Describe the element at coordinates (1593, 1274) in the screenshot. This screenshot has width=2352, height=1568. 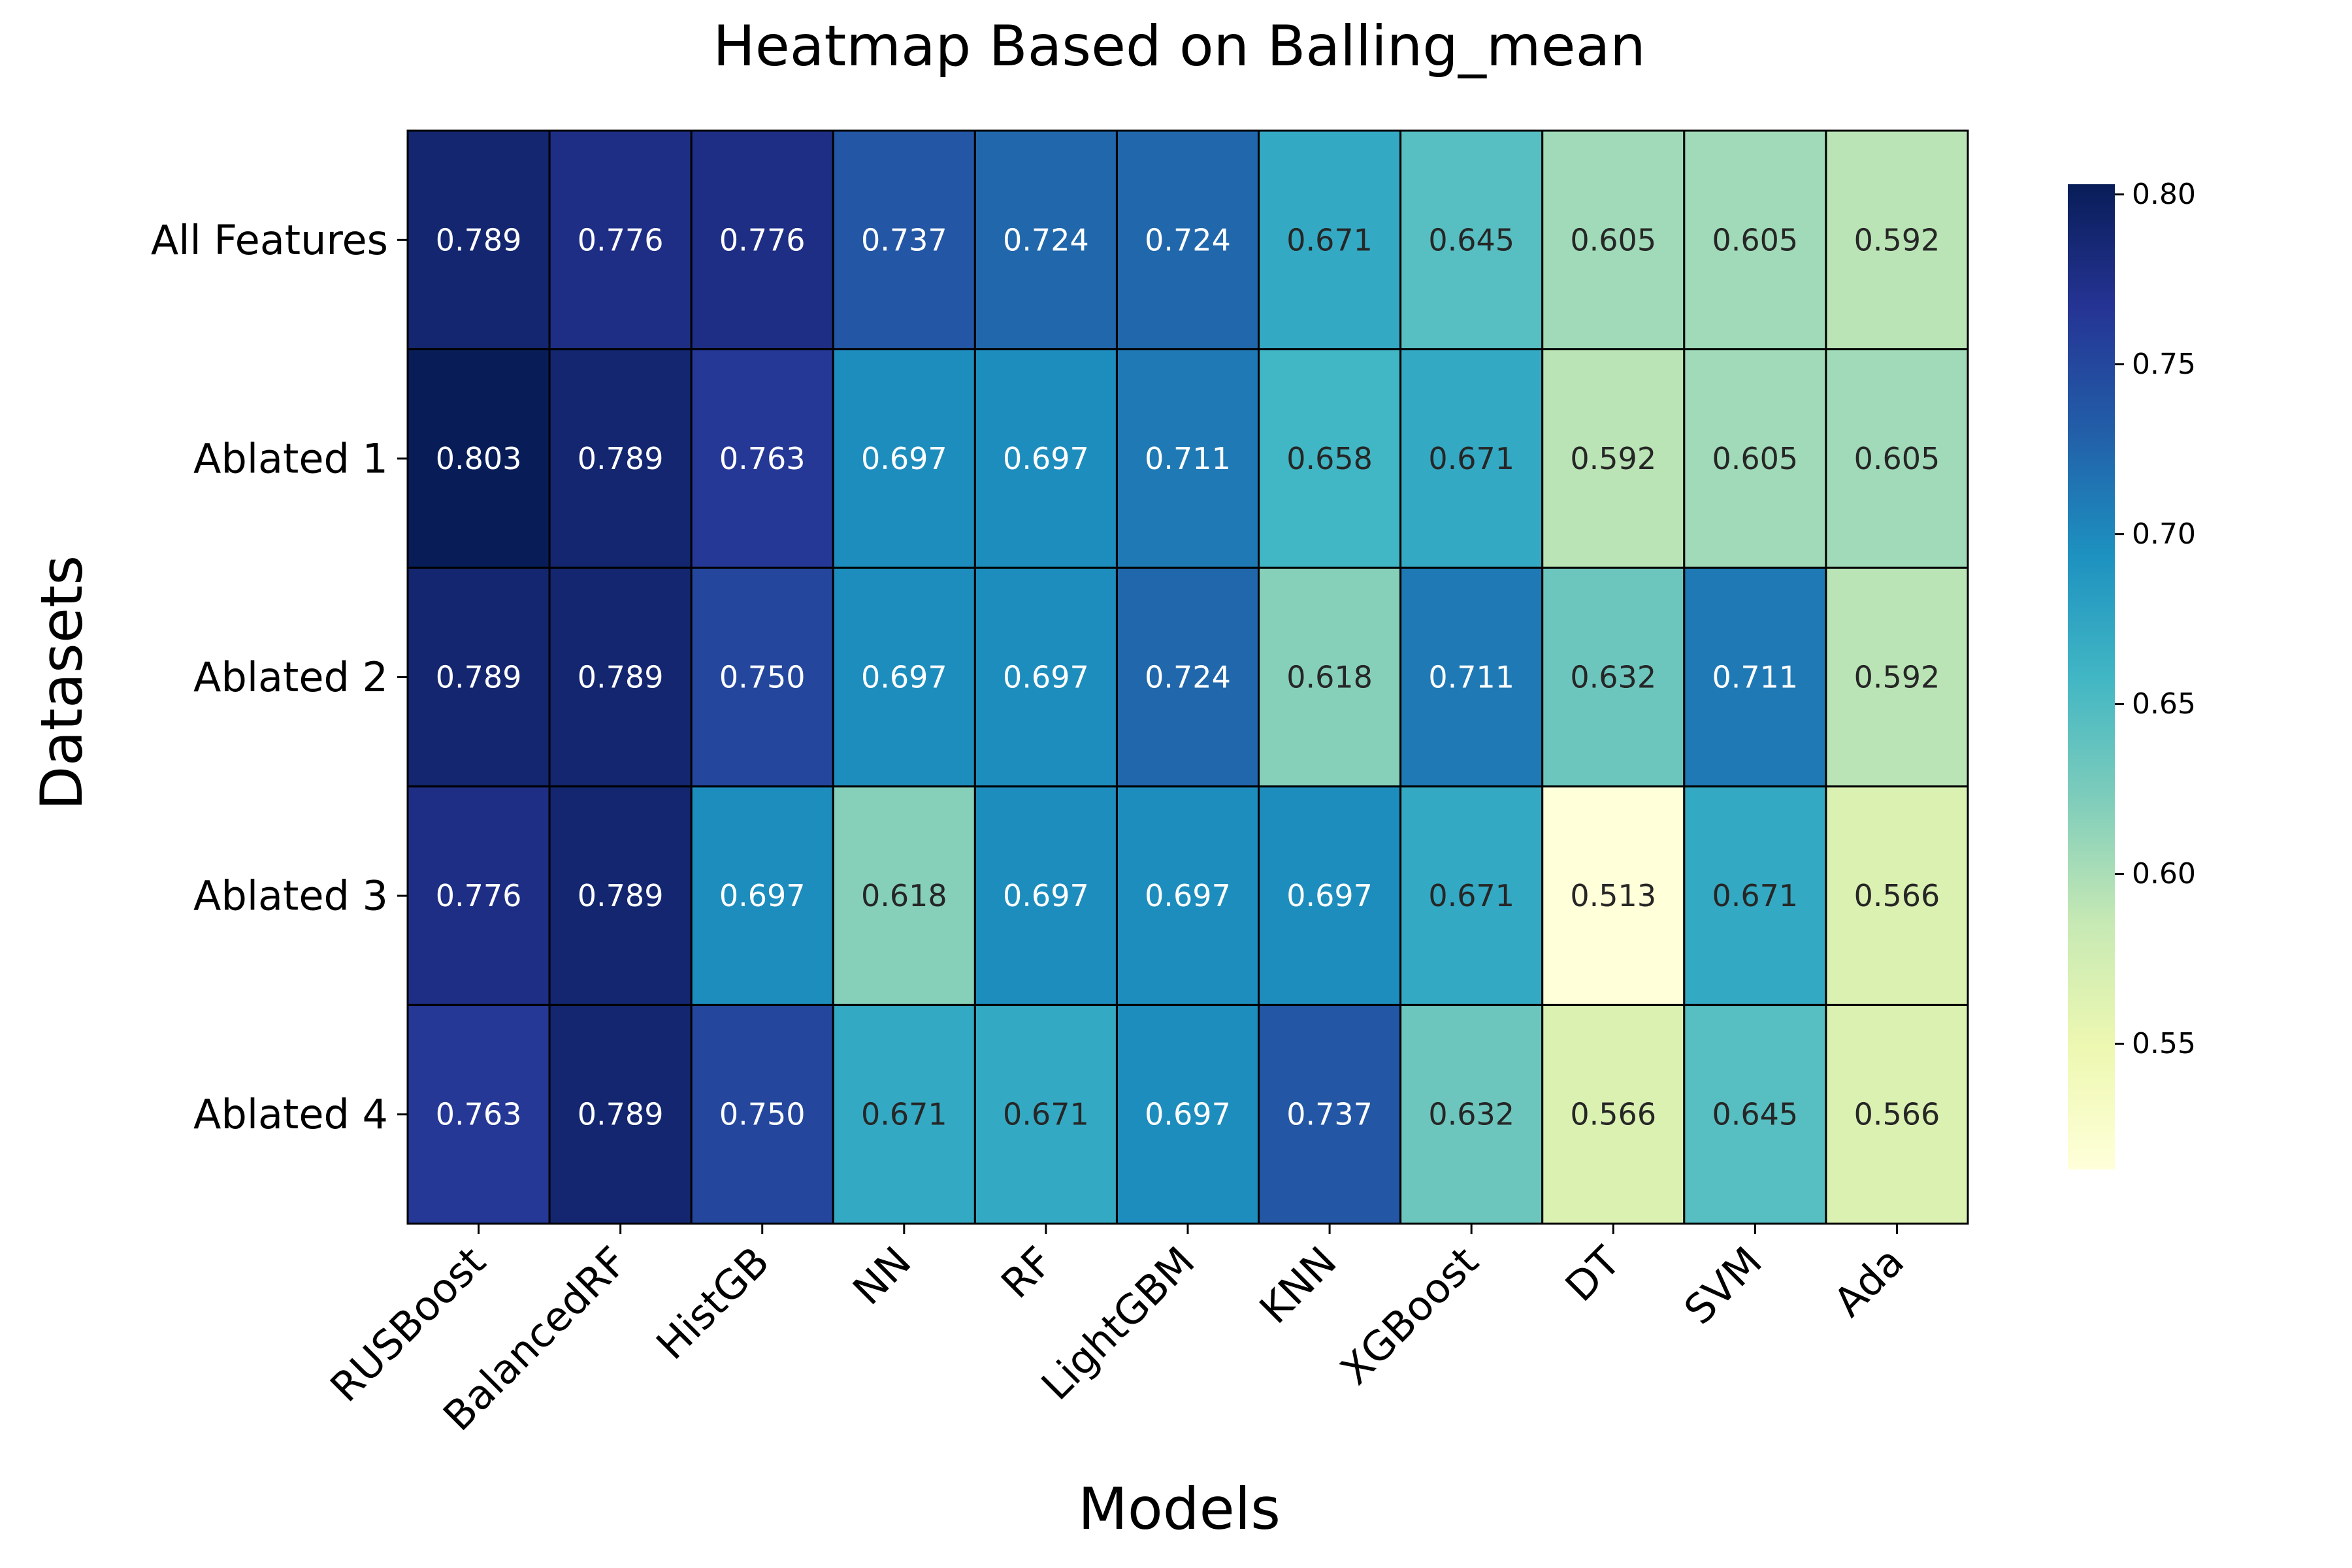
I see `x-tick-label: DT` at that location.